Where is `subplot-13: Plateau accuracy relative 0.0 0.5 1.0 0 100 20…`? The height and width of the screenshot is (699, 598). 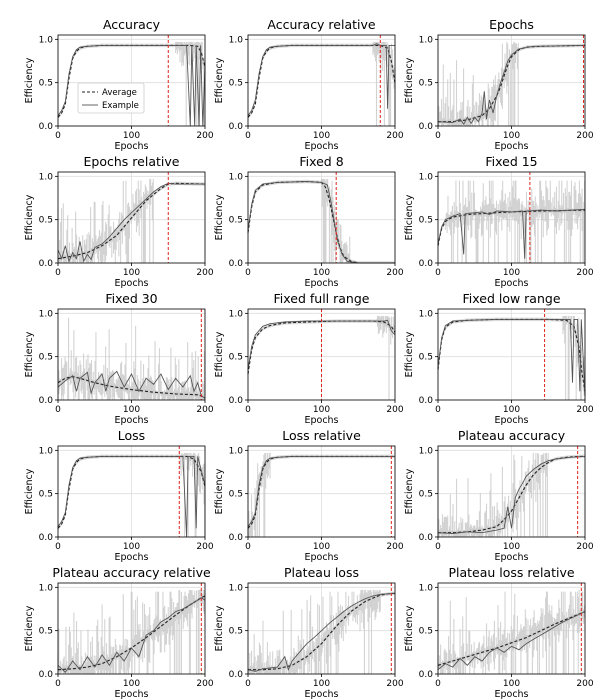
subplot-13: Plateau accuracy relative 0.0 0.5 1.0 0 100 20… is located at coordinates (119, 632).